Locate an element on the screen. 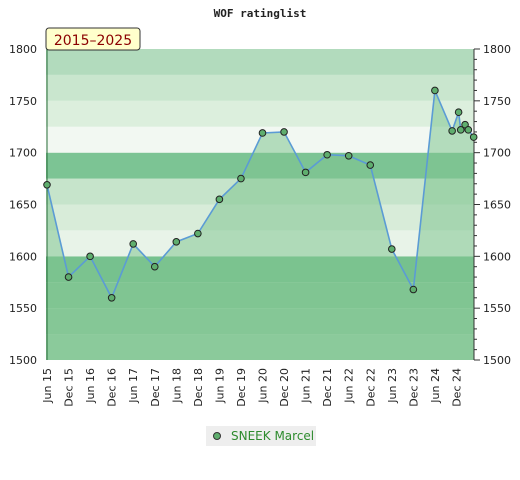 This screenshot has height=480, width=520. legend-background is located at coordinates (261, 436).